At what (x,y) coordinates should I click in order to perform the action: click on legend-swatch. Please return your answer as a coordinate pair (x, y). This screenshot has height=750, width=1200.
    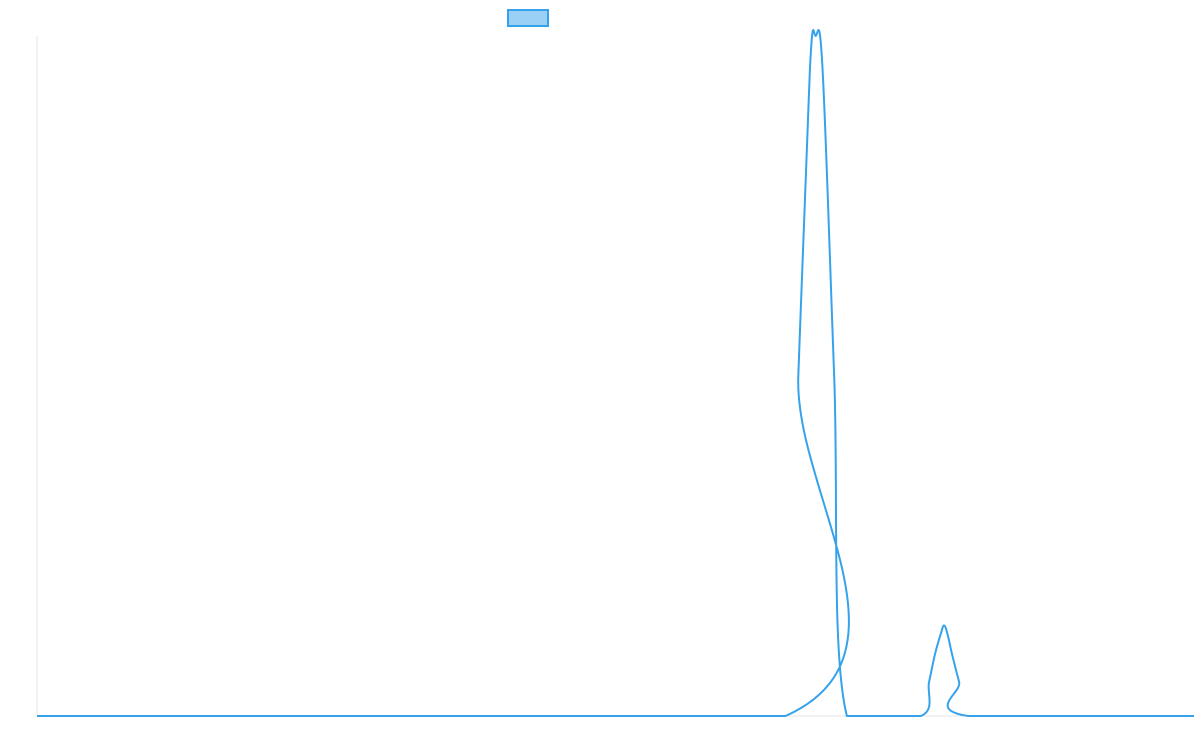
    Looking at the image, I should click on (528, 18).